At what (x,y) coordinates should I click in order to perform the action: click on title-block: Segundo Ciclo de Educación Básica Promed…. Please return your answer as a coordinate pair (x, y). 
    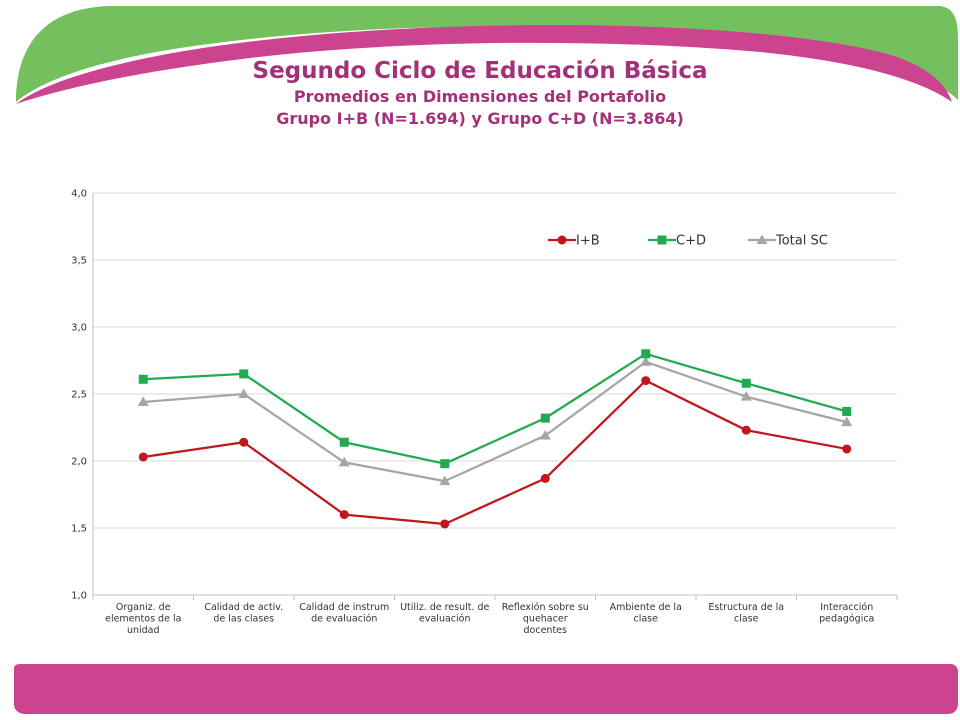
    Looking at the image, I should click on (480, 93).